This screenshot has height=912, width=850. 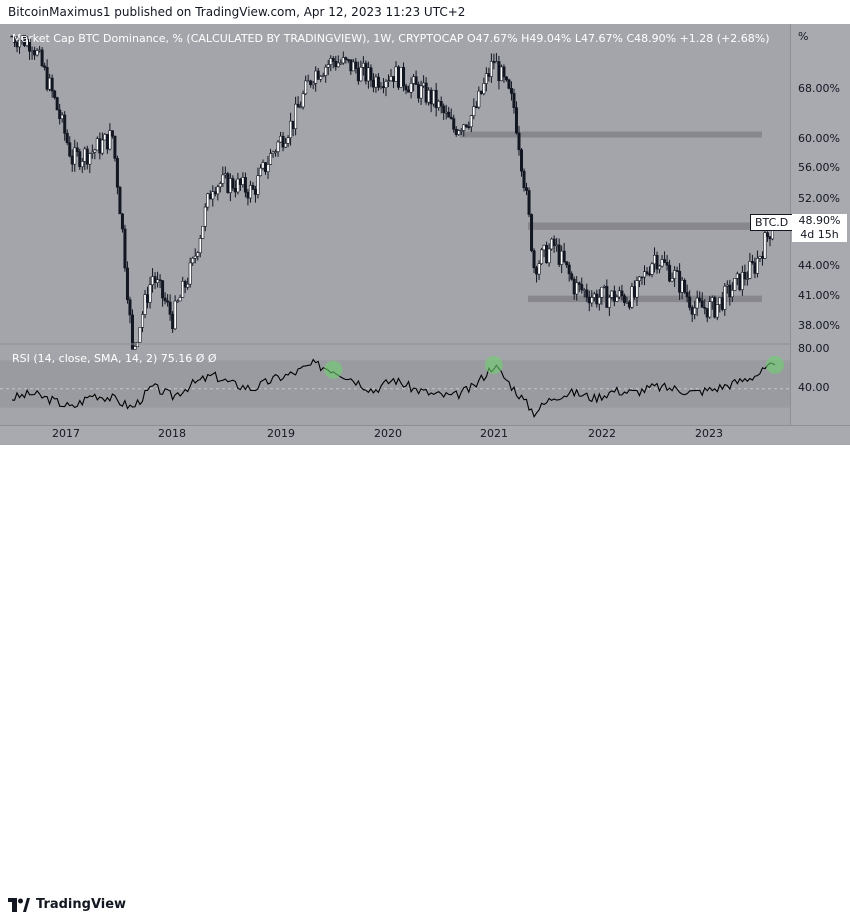 I want to click on rsi-null-1: Ø, so click(x=200, y=358).